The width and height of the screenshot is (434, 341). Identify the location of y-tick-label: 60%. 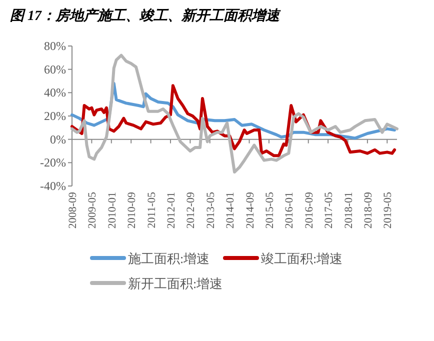
(55, 69).